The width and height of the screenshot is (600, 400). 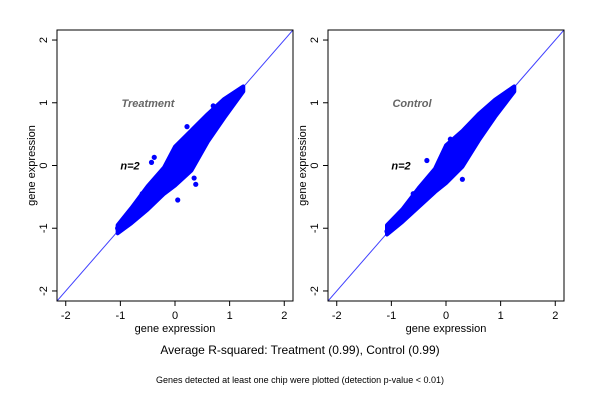 What do you see at coordinates (451, 160) in the screenshot?
I see `point-cloud` at bounding box center [451, 160].